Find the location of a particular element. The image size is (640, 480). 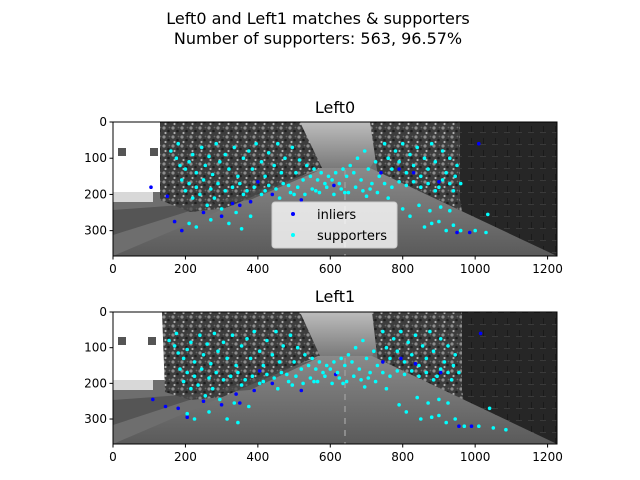

x-axis-left1: 0 200 400 600 800 1000 1200 is located at coordinates (336, 454).